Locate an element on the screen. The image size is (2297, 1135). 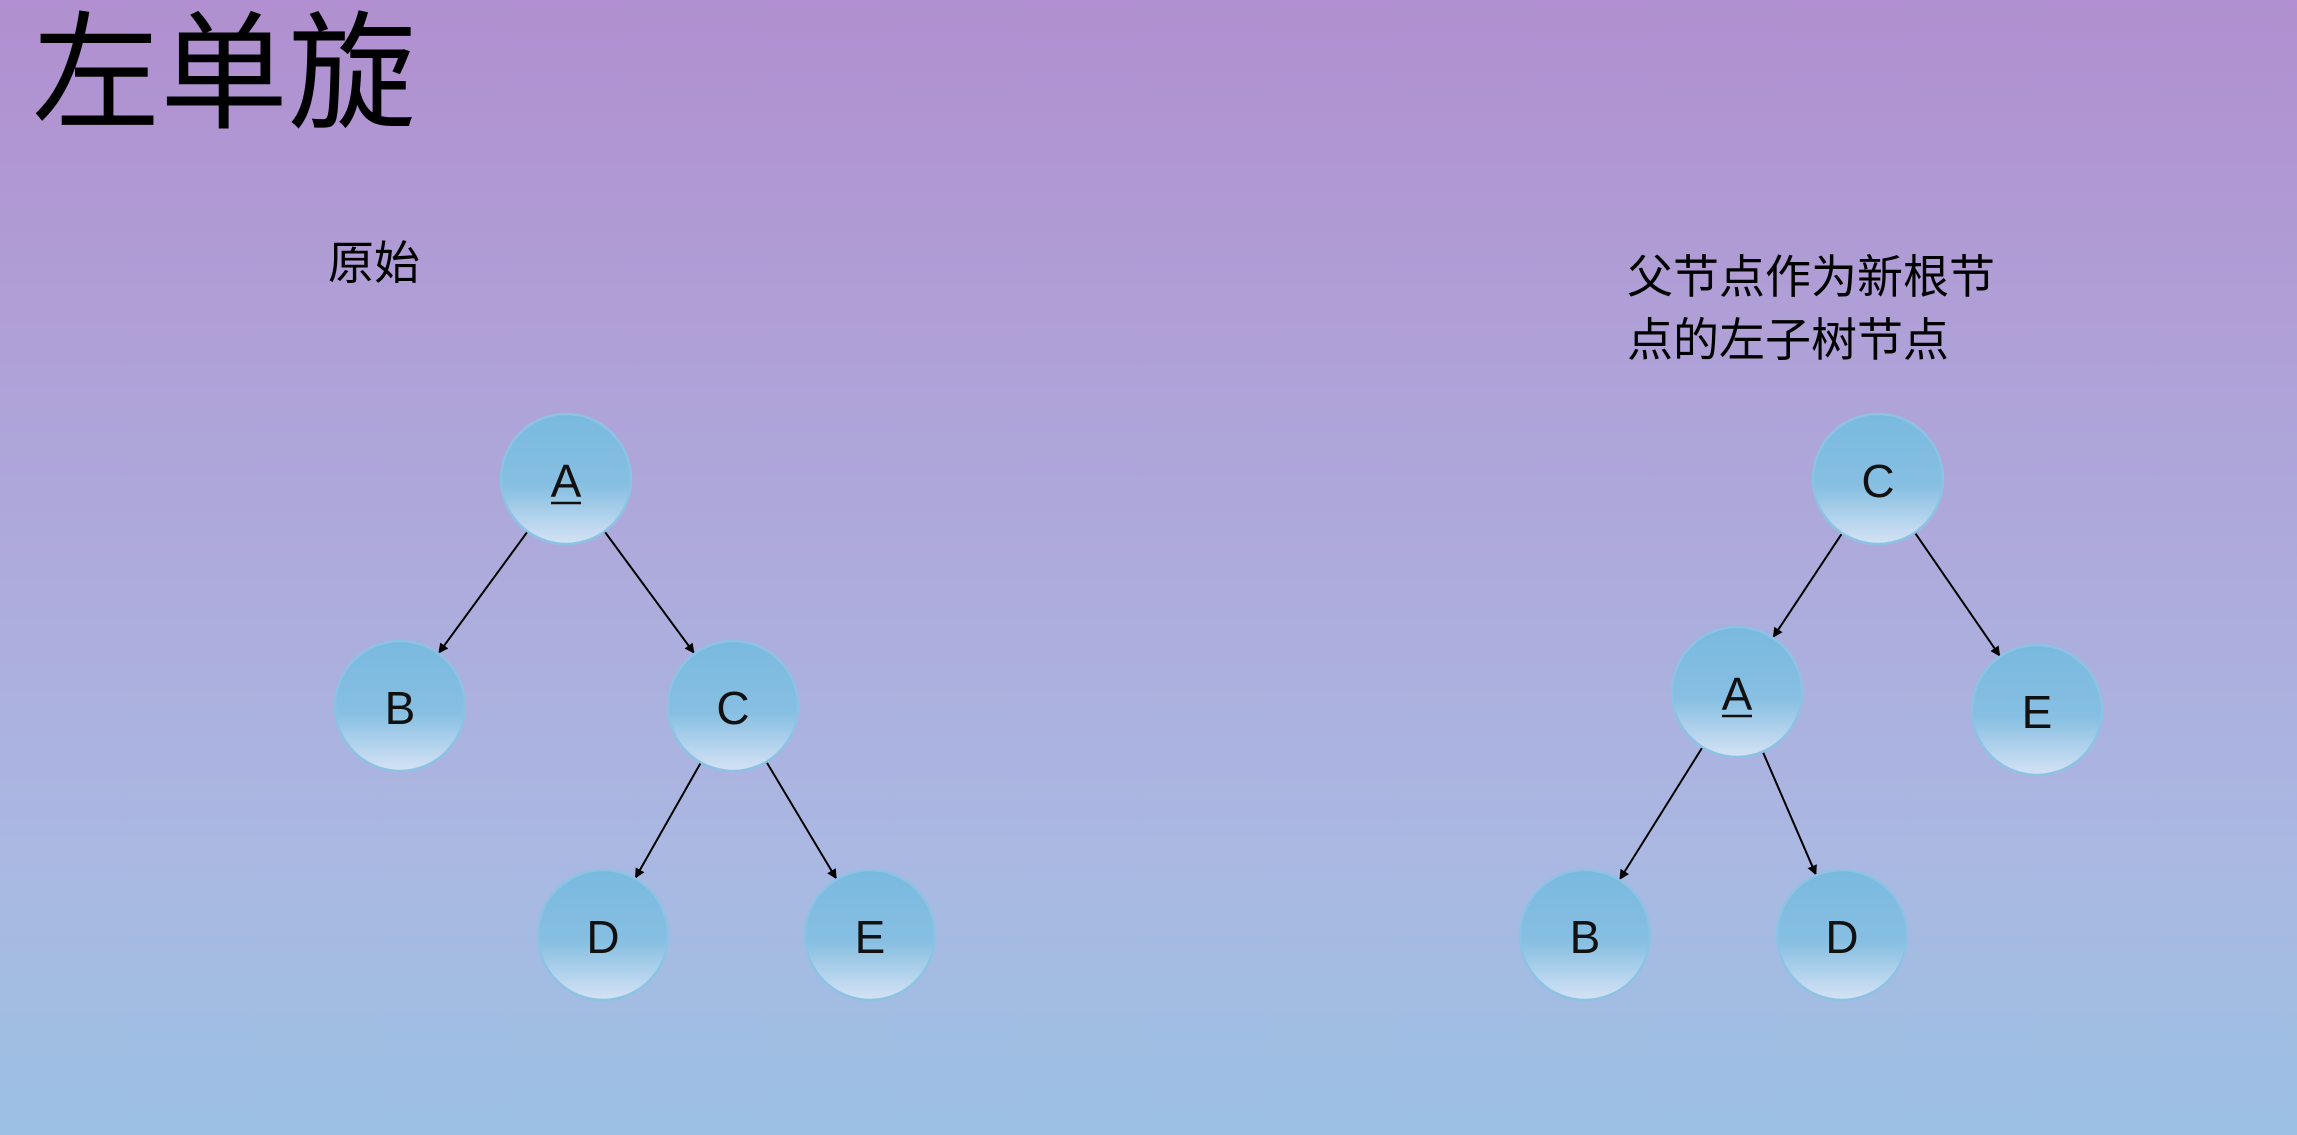
edge-rotated-c-e is located at coordinates (1957, 595).